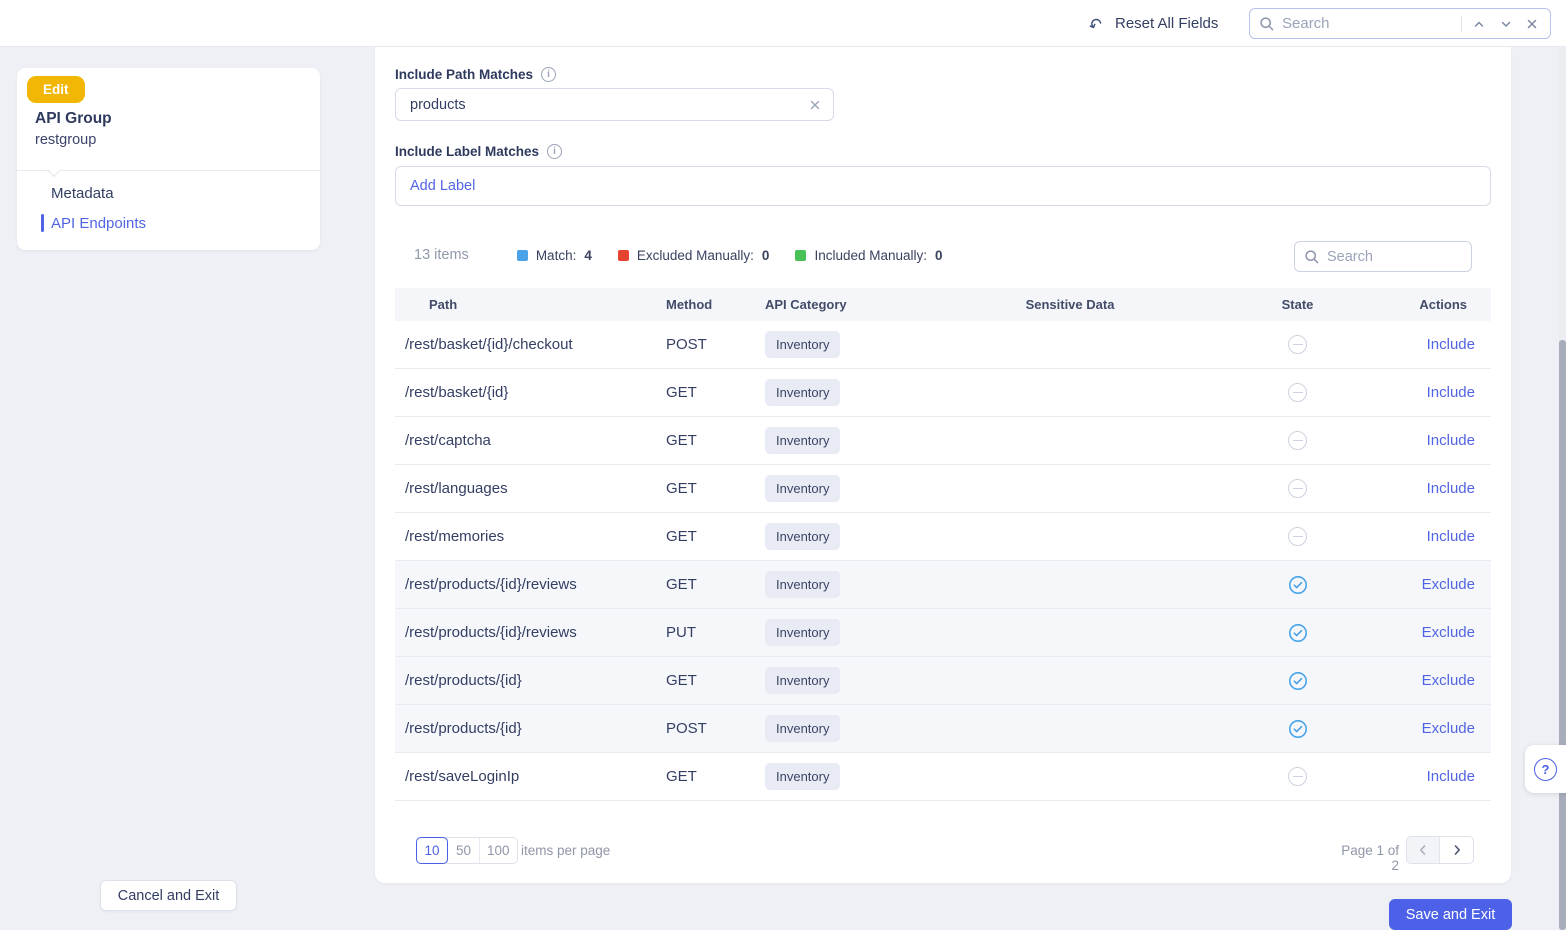 The width and height of the screenshot is (1566, 930). I want to click on sidebar-nav-item: Metadata, so click(168, 193).